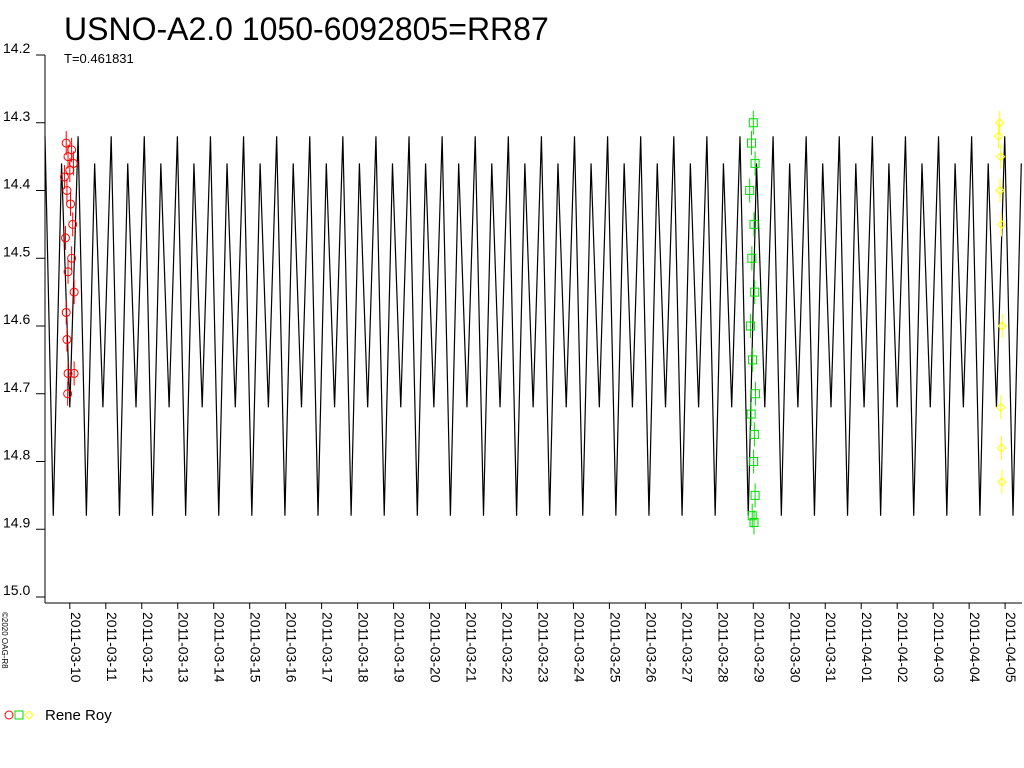  Describe the element at coordinates (16, 387) in the screenshot. I see `y-tick-label: 14.7` at that location.